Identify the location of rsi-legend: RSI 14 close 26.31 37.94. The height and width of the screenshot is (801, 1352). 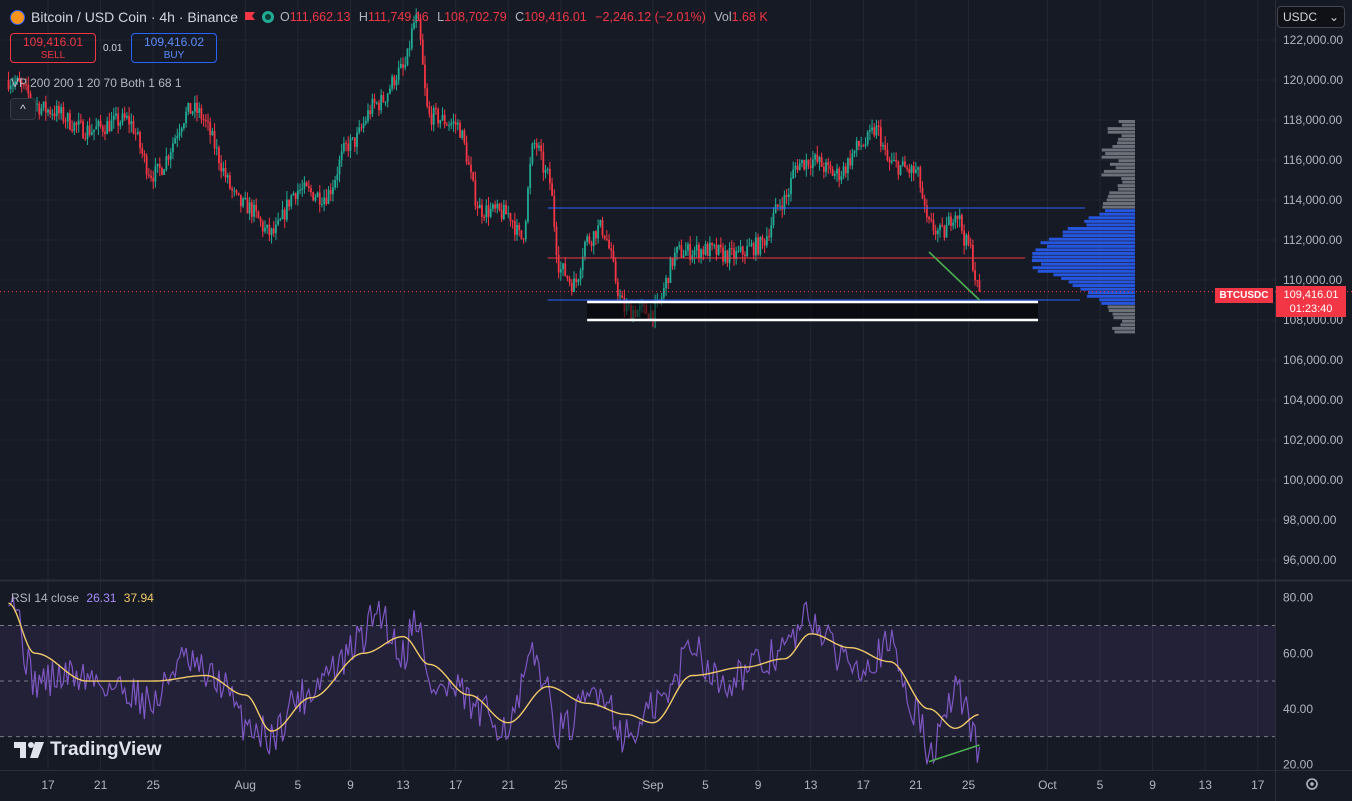
(82, 598).